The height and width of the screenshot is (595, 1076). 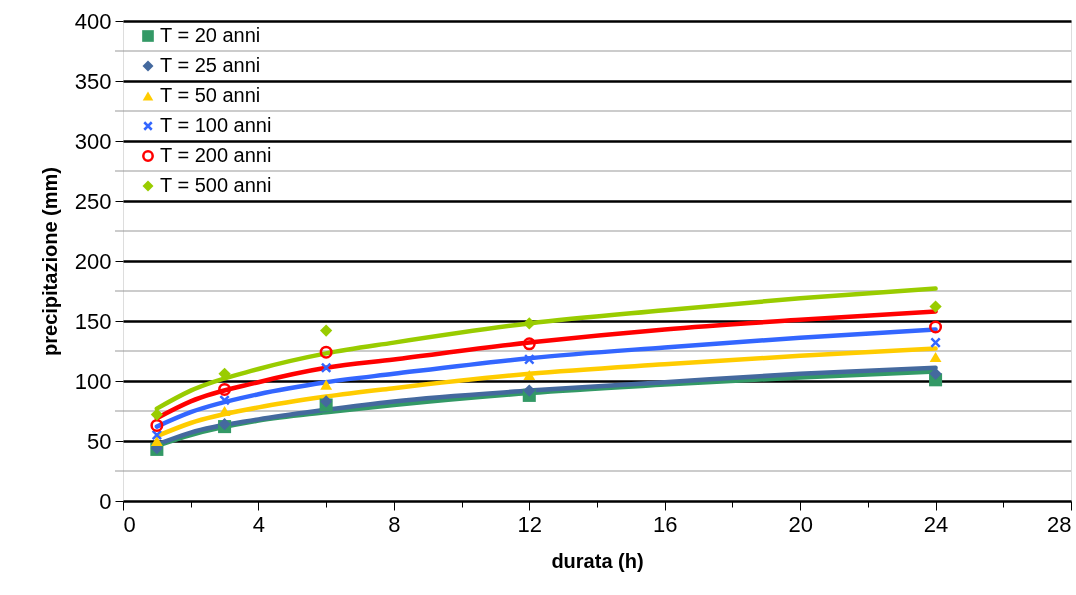 What do you see at coordinates (546, 378) in the screenshot?
I see `line-series` at bounding box center [546, 378].